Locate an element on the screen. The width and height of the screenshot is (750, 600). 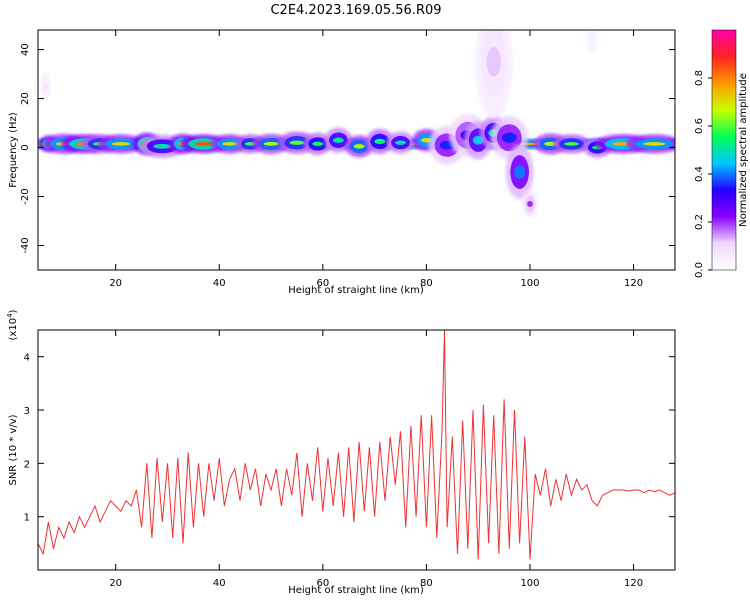
figure-title: C2E4.2023.169.05.56.R09 is located at coordinates (355, 10).